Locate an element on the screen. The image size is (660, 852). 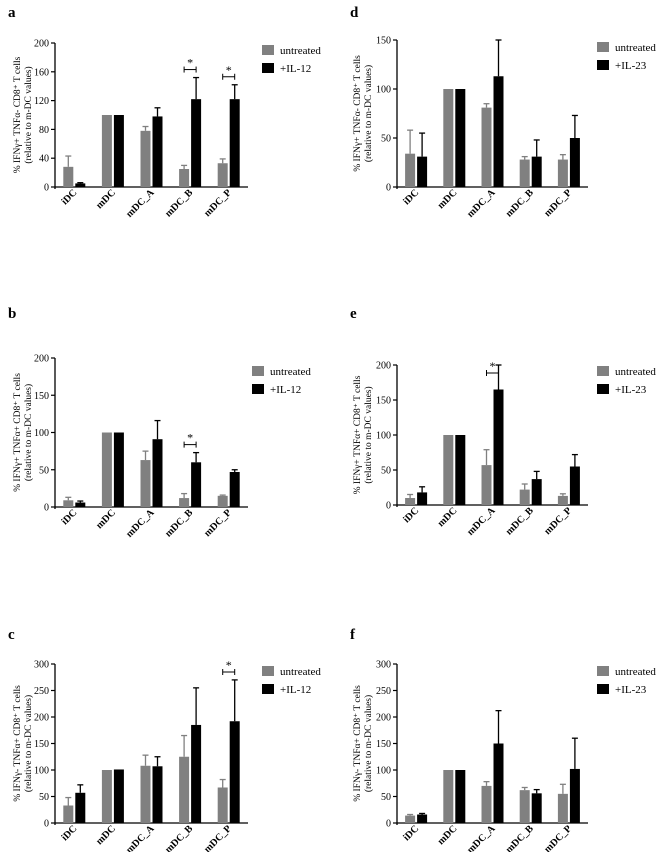
y-tick-label: 160 is located at coordinates (41, 72).